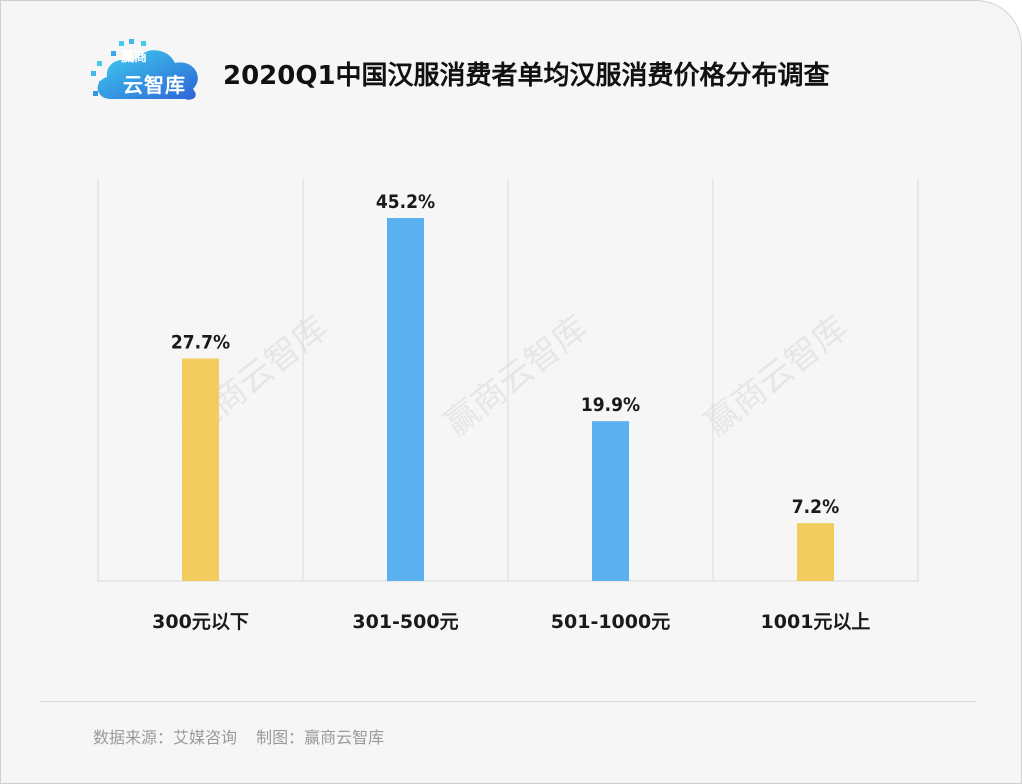 Image resolution: width=1022 pixels, height=784 pixels. I want to click on credit-text: 制图：赢商云智库, so click(320, 737).